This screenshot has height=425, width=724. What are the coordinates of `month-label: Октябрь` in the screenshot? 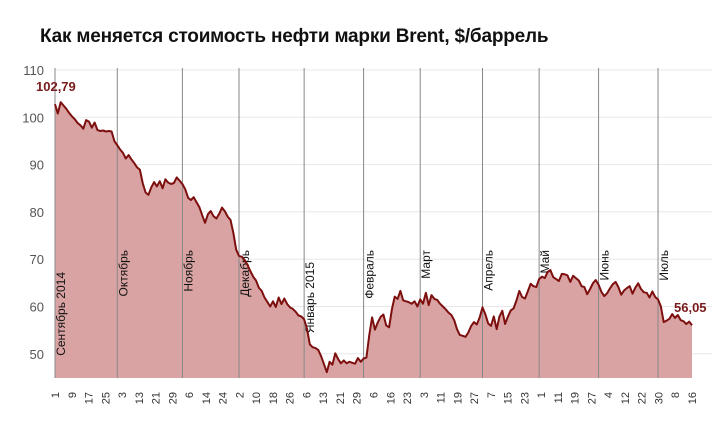 It's located at (123, 273).